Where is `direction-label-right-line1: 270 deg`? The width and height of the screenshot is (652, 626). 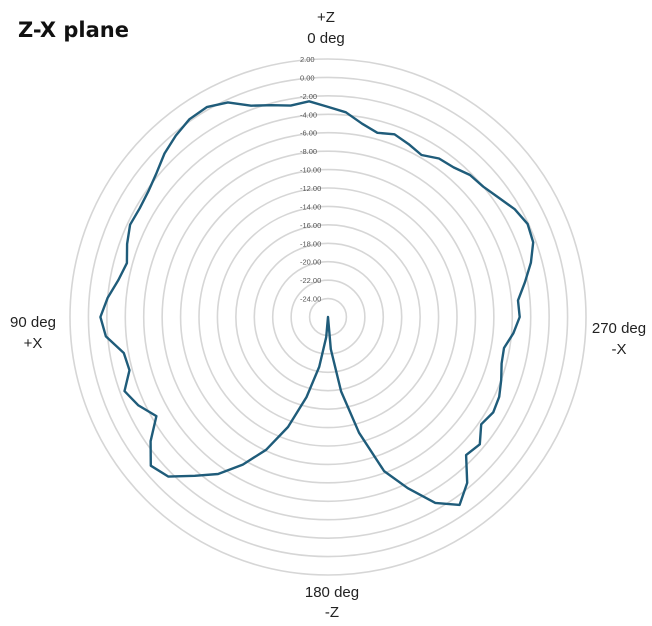 direction-label-right-line1: 270 deg is located at coordinates (619, 328).